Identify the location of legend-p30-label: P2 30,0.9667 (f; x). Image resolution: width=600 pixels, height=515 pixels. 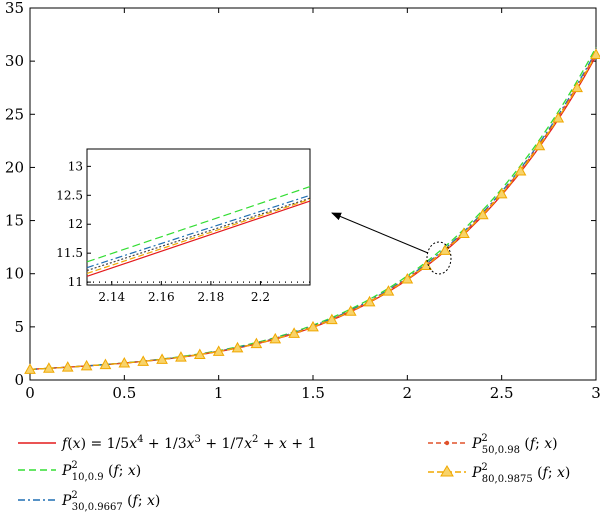
(110, 501).